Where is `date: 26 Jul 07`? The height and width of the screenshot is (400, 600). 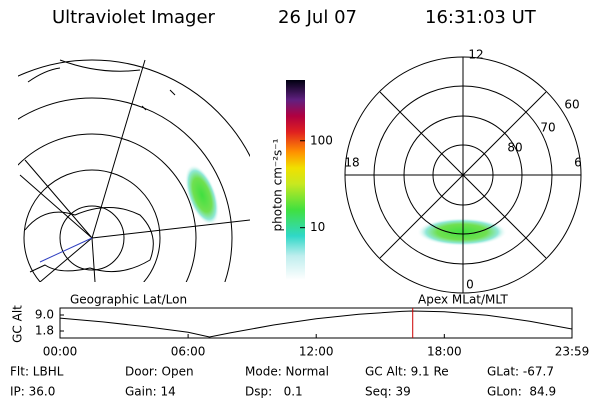 date: 26 Jul 07 is located at coordinates (317, 17).